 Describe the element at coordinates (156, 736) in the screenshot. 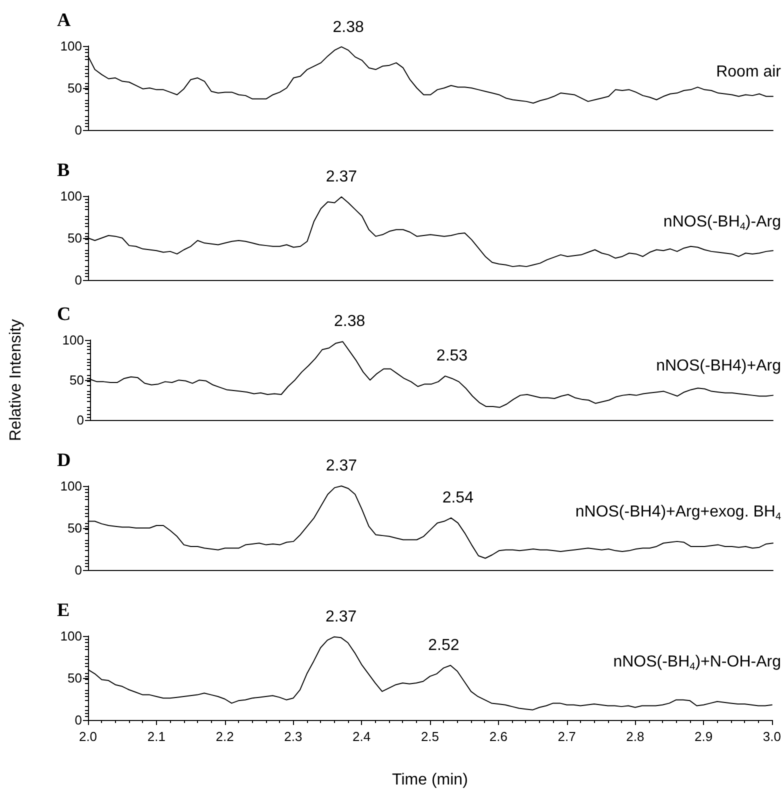

I see `x-tick-label: 2.1` at that location.